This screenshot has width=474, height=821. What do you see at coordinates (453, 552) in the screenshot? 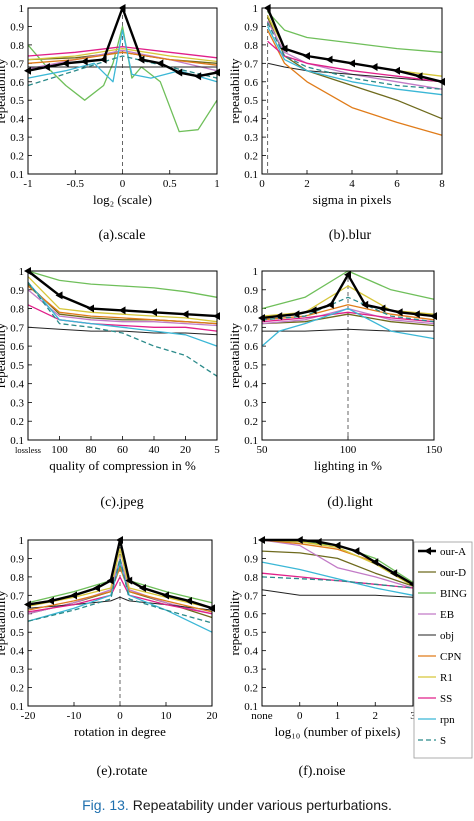
I see `legend-label-our-A: our-A` at bounding box center [453, 552].